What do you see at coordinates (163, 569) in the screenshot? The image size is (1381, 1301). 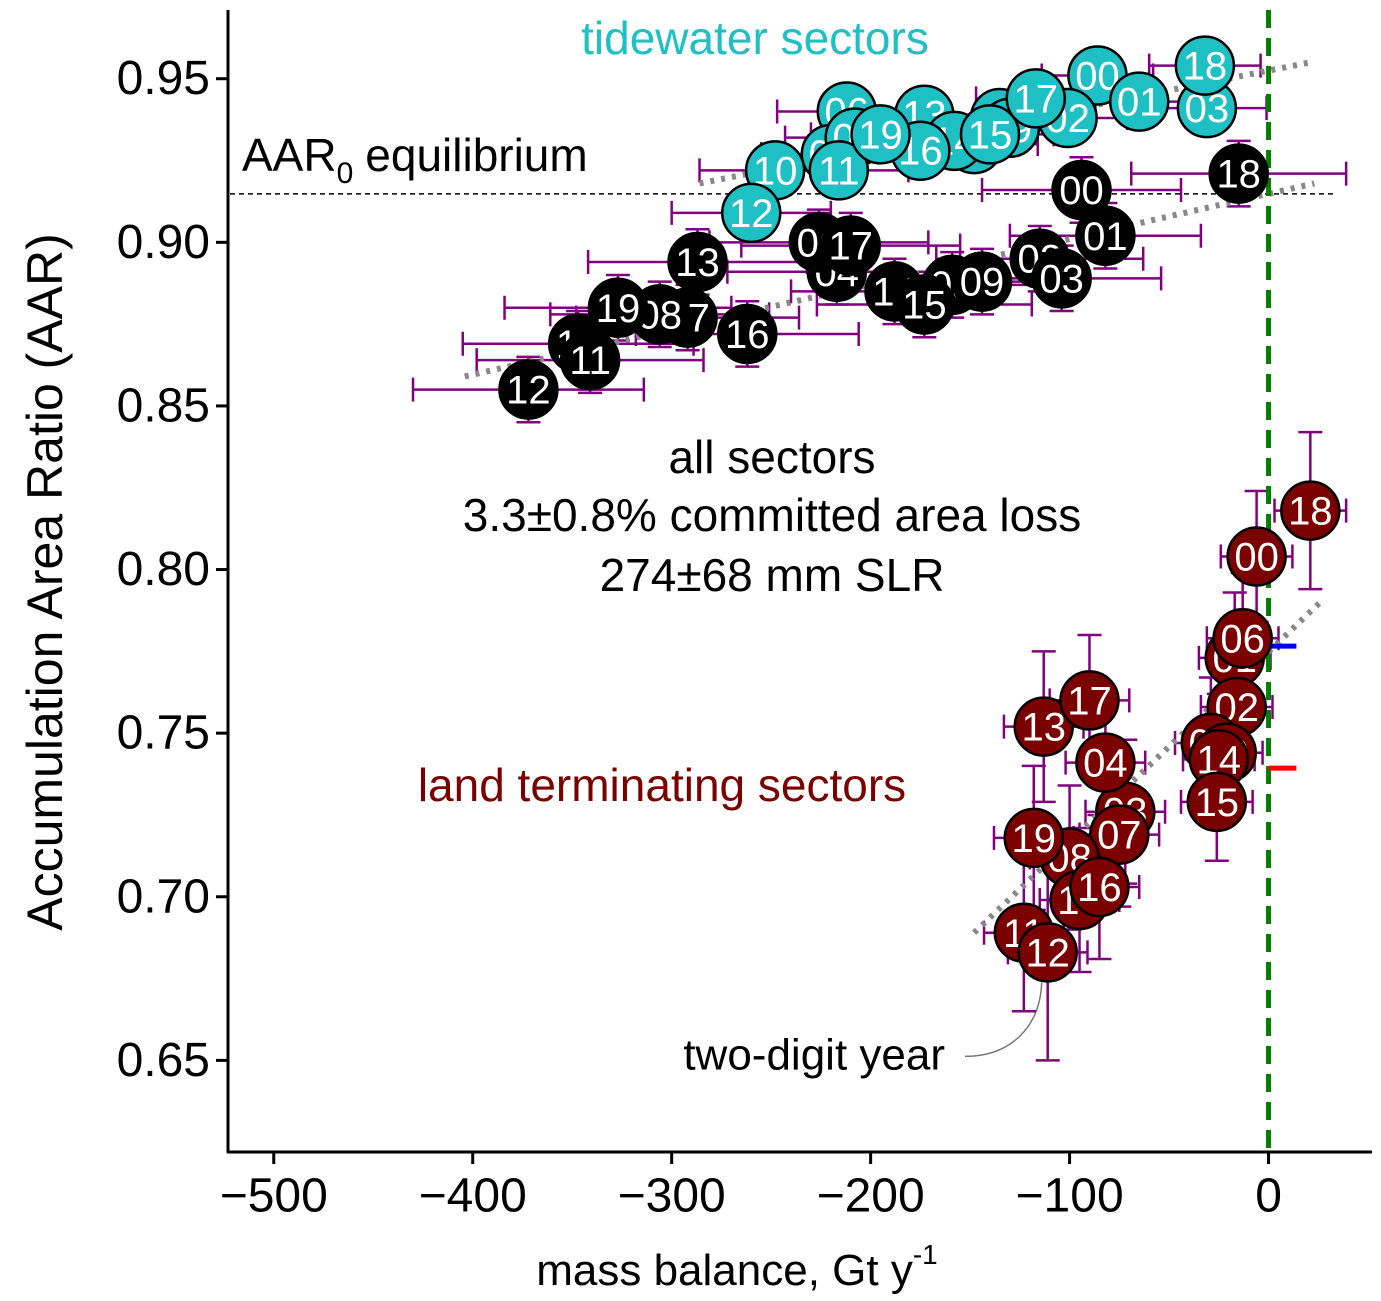 I see `y-tick-label: 0.80` at bounding box center [163, 569].